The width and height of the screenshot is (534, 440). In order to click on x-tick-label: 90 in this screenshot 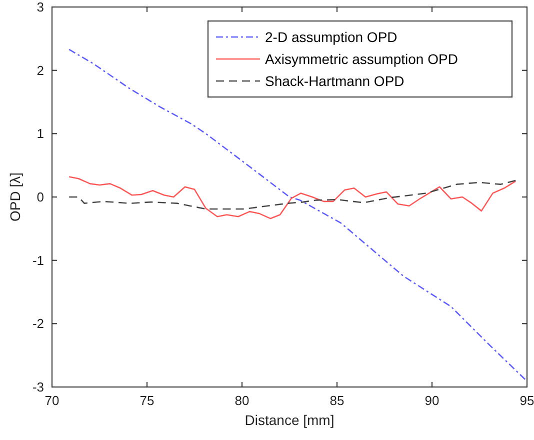, I will do `click(432, 400)`.